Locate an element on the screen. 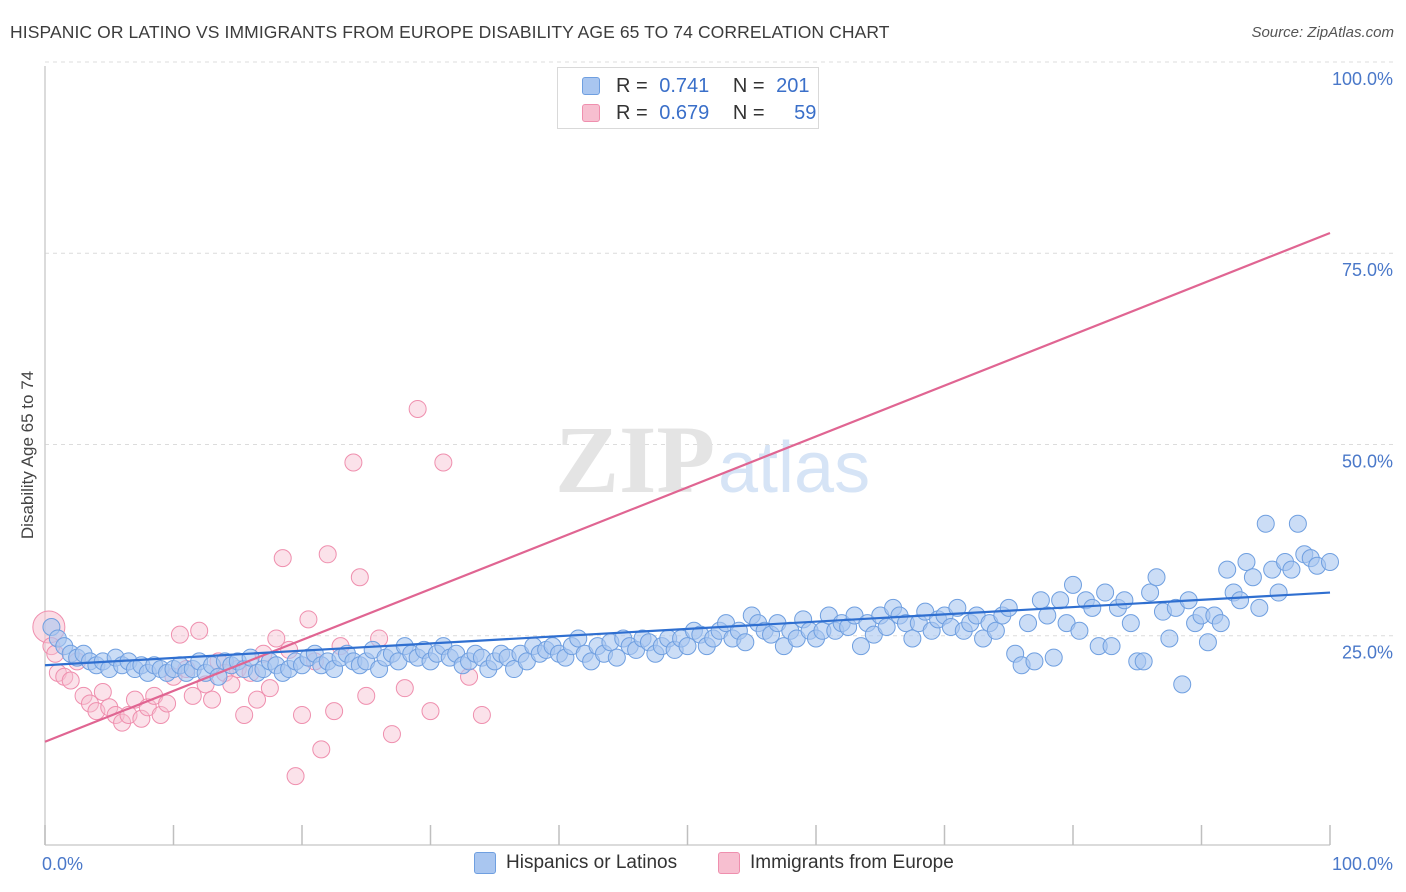 The image size is (1406, 892). trend-line-hispanics is located at coordinates (687, 629).